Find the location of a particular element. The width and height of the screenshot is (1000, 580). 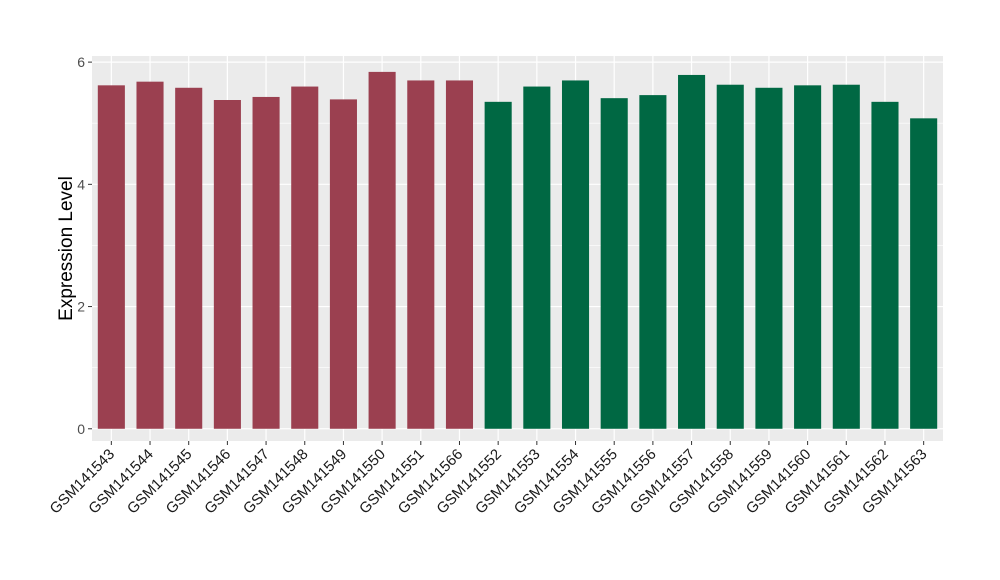

y-axis: 0 2 4 6 is located at coordinates (84, 245).